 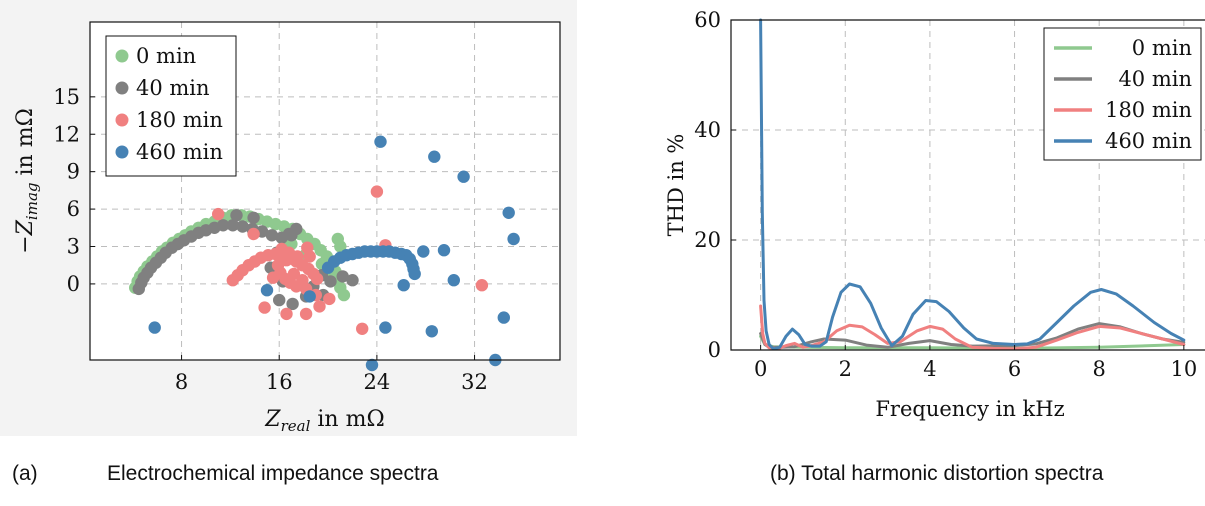 What do you see at coordinates (972, 335) in the screenshot?
I see `line-40-min` at bounding box center [972, 335].